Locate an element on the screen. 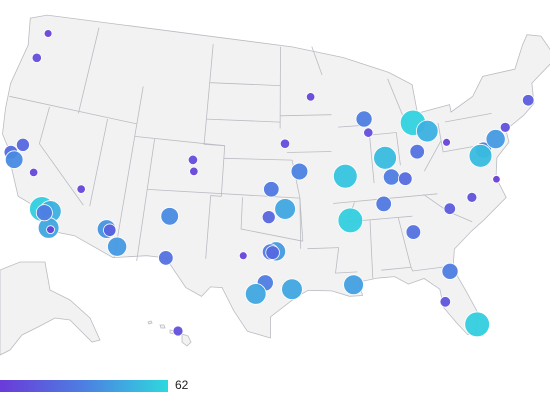  alaska-inset is located at coordinates (50, 308).